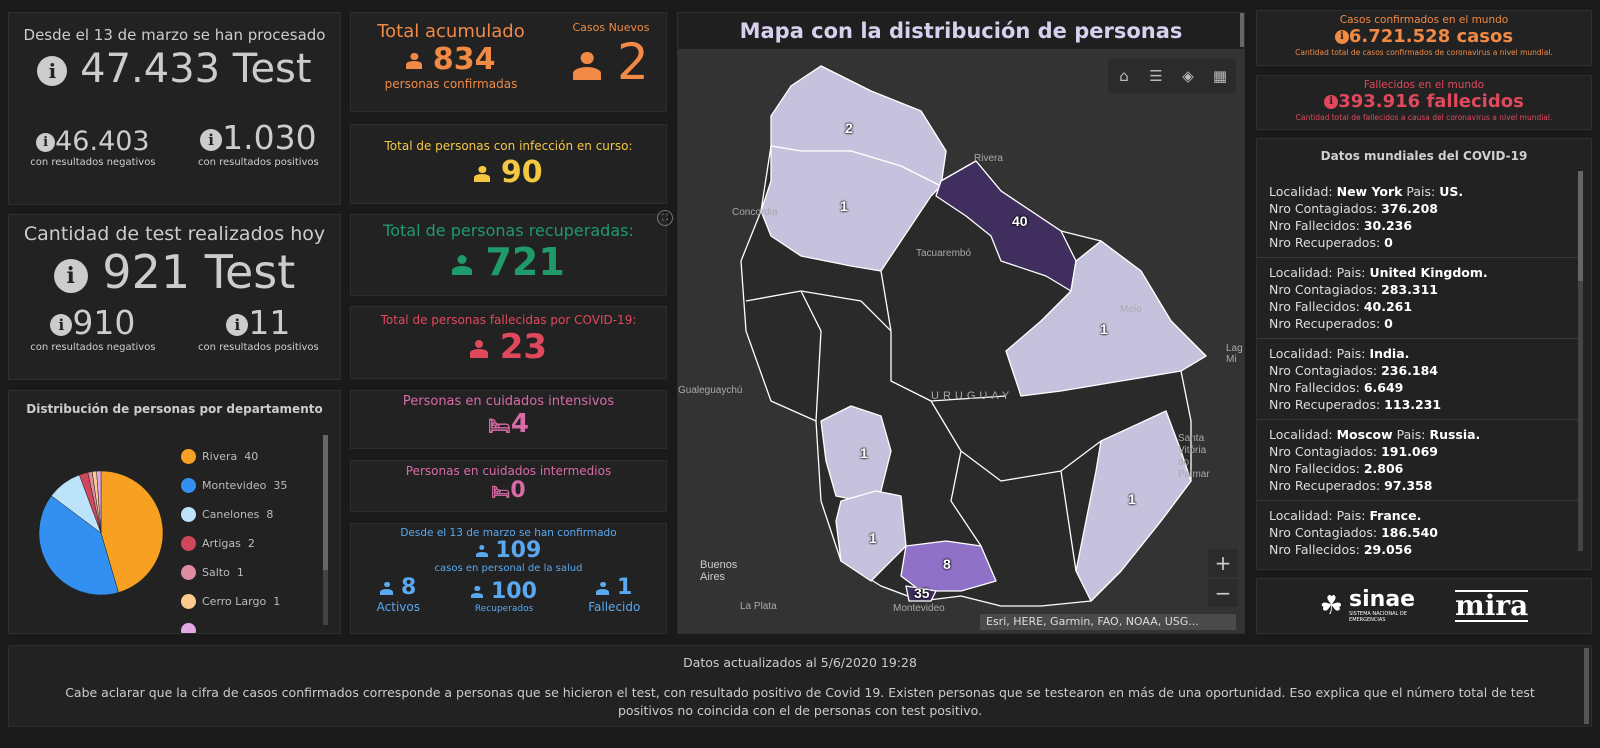 The height and width of the screenshot is (748, 1600). Describe the element at coordinates (1188, 76) in the screenshot. I see `layers-icon: ◈` at that location.